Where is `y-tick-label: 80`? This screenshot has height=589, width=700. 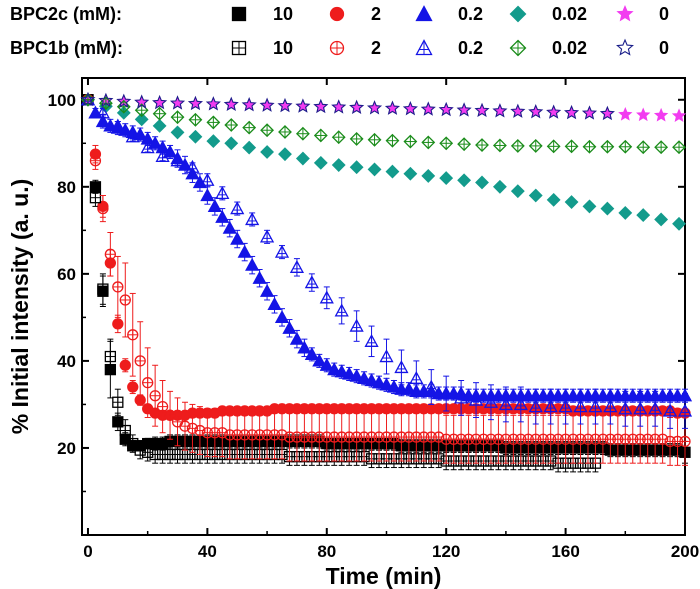
y-tick-label: 80 is located at coordinates (66, 187).